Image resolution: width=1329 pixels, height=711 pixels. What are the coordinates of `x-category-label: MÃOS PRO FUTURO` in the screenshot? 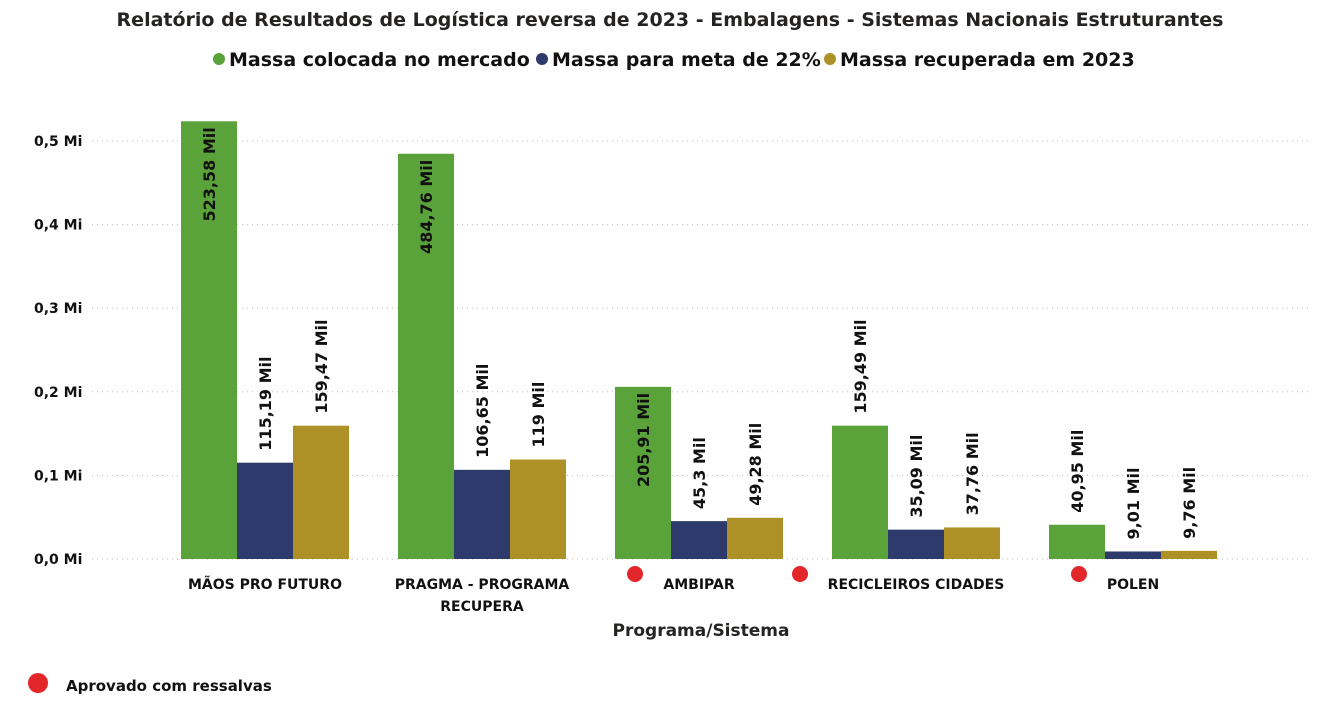 It's located at (265, 584).